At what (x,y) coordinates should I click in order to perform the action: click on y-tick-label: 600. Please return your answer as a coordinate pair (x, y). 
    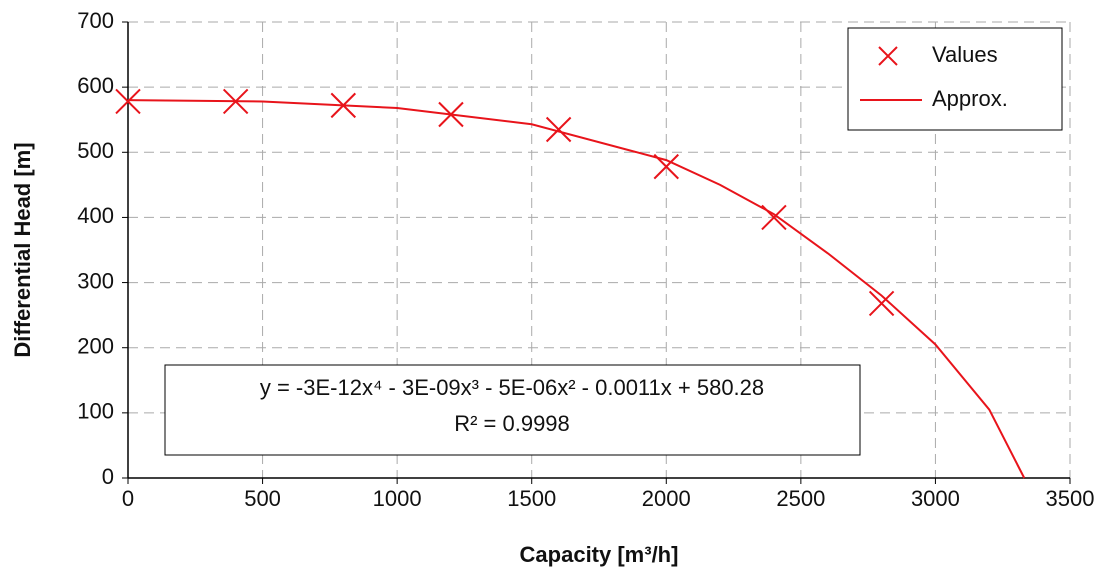
    Looking at the image, I should click on (95, 85).